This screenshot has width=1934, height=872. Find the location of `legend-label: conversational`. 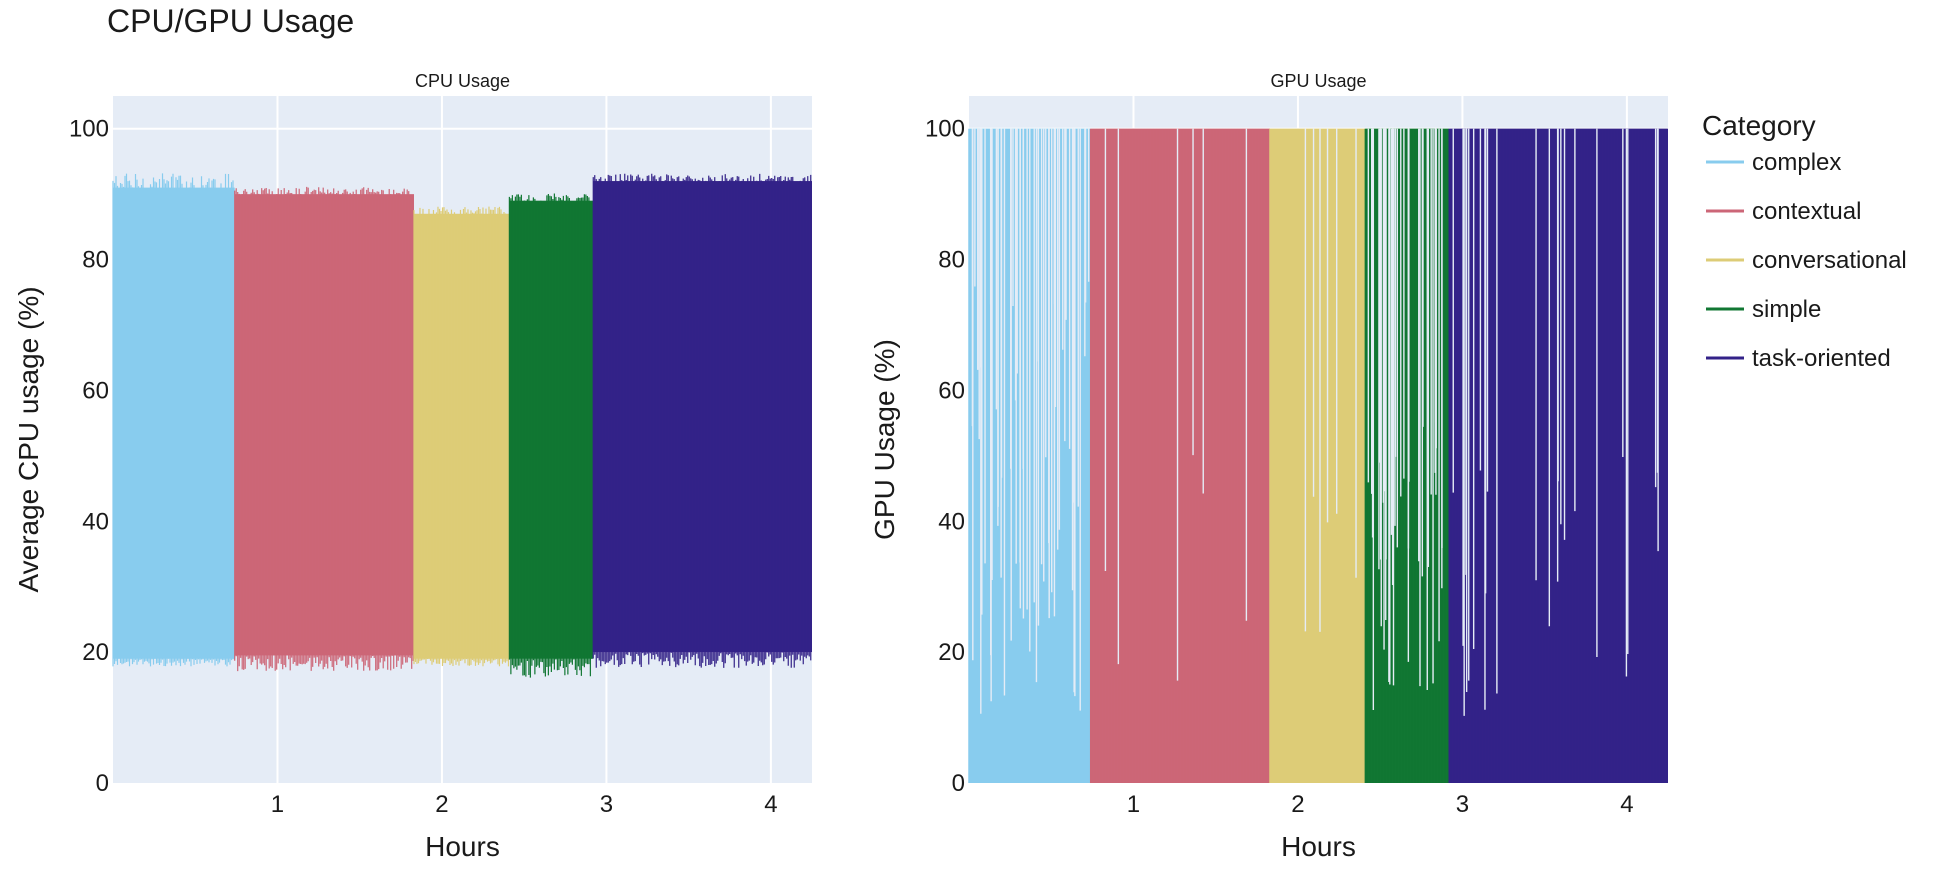

legend-label: conversational is located at coordinates (1829, 260).